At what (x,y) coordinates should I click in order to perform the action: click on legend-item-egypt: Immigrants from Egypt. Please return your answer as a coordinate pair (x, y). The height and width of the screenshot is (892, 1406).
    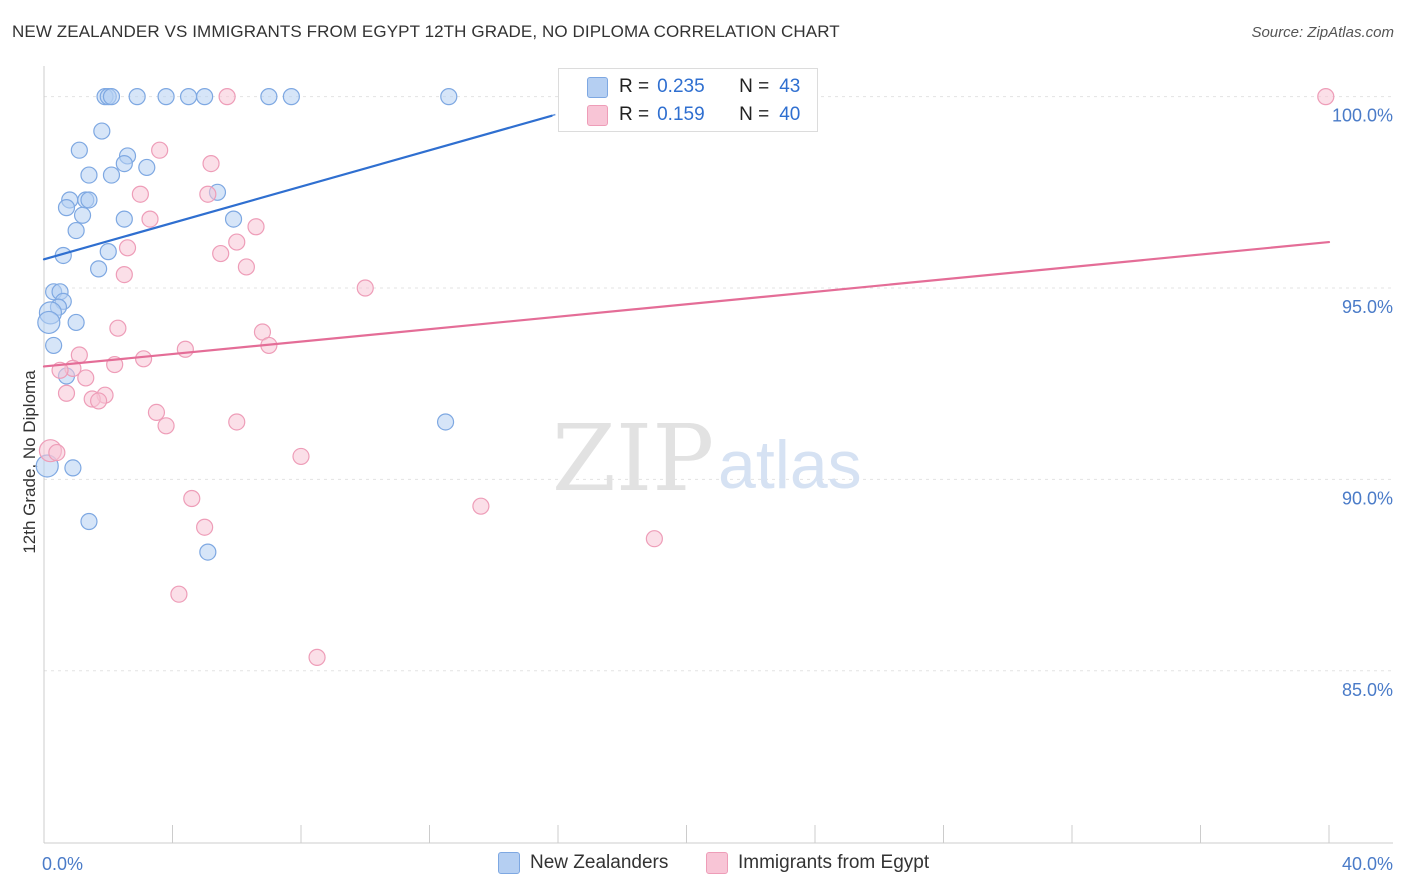
    Looking at the image, I should click on (817, 863).